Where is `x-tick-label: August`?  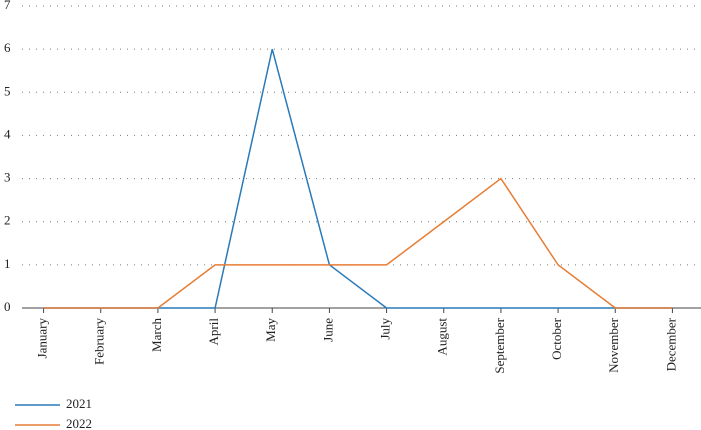 x-tick-label: August is located at coordinates (442, 337).